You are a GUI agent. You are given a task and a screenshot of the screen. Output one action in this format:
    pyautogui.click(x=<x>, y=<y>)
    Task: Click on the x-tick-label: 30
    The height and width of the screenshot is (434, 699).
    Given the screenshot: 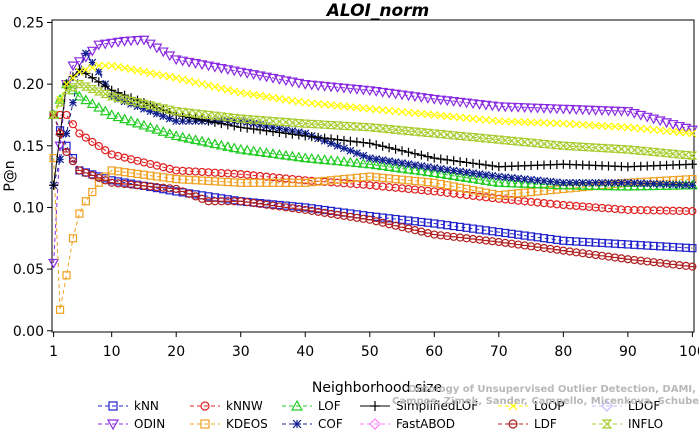 What is the action you would take?
    pyautogui.click(x=241, y=352)
    